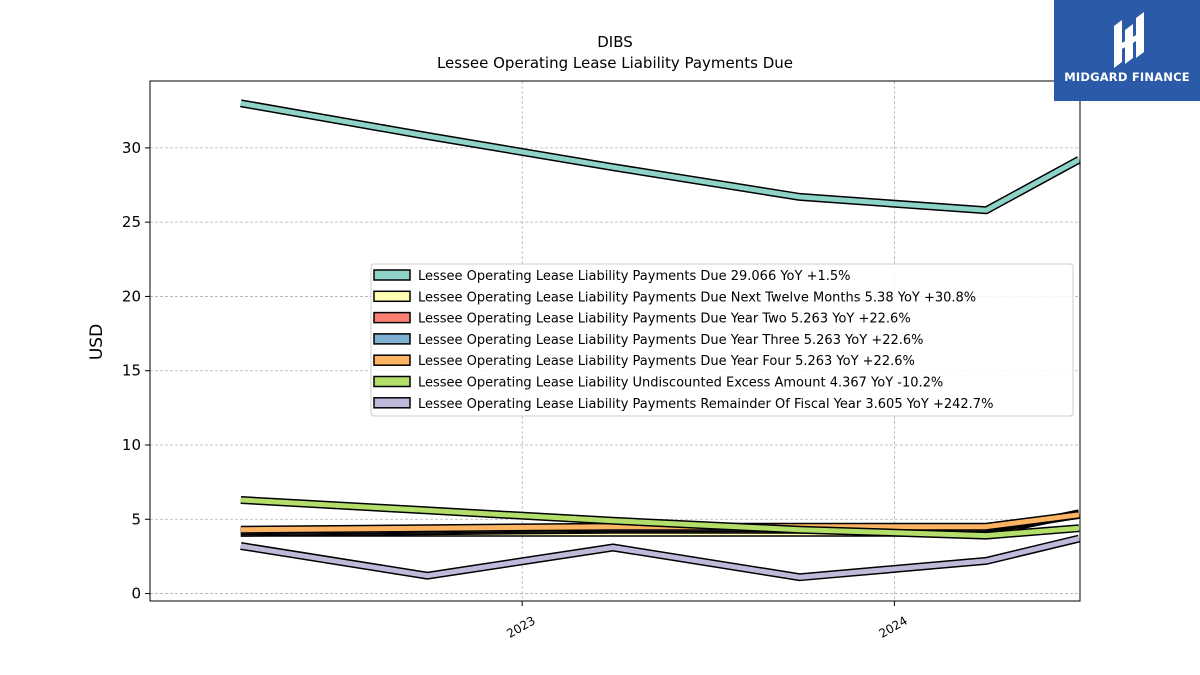 The height and width of the screenshot is (675, 1200). What do you see at coordinates (520, 626) in the screenshot?
I see `x-tick-label: 2023` at bounding box center [520, 626].